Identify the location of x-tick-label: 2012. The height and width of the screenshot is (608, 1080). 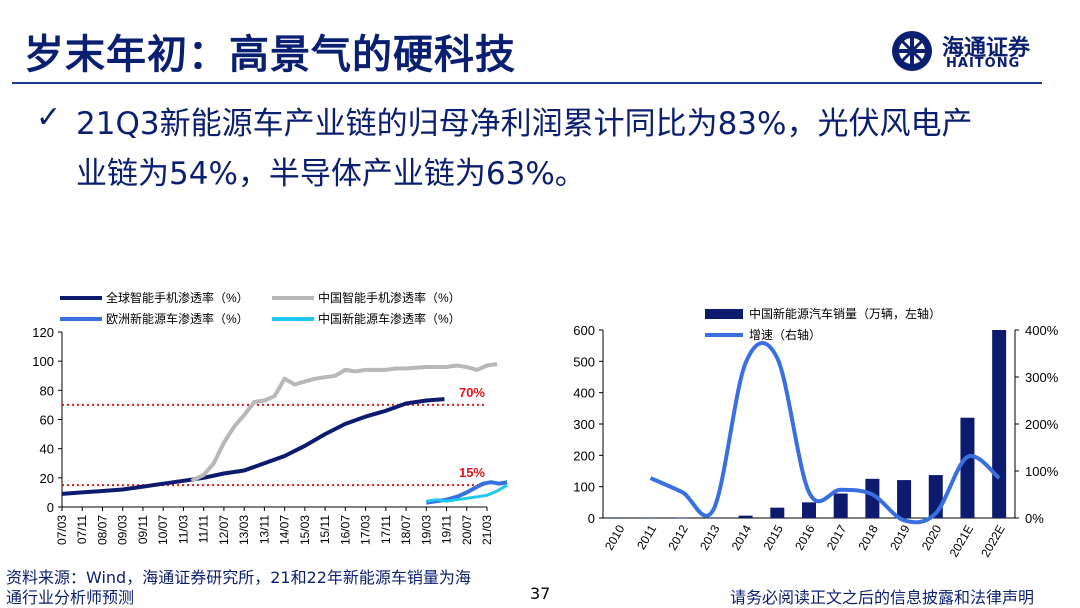
(678, 537).